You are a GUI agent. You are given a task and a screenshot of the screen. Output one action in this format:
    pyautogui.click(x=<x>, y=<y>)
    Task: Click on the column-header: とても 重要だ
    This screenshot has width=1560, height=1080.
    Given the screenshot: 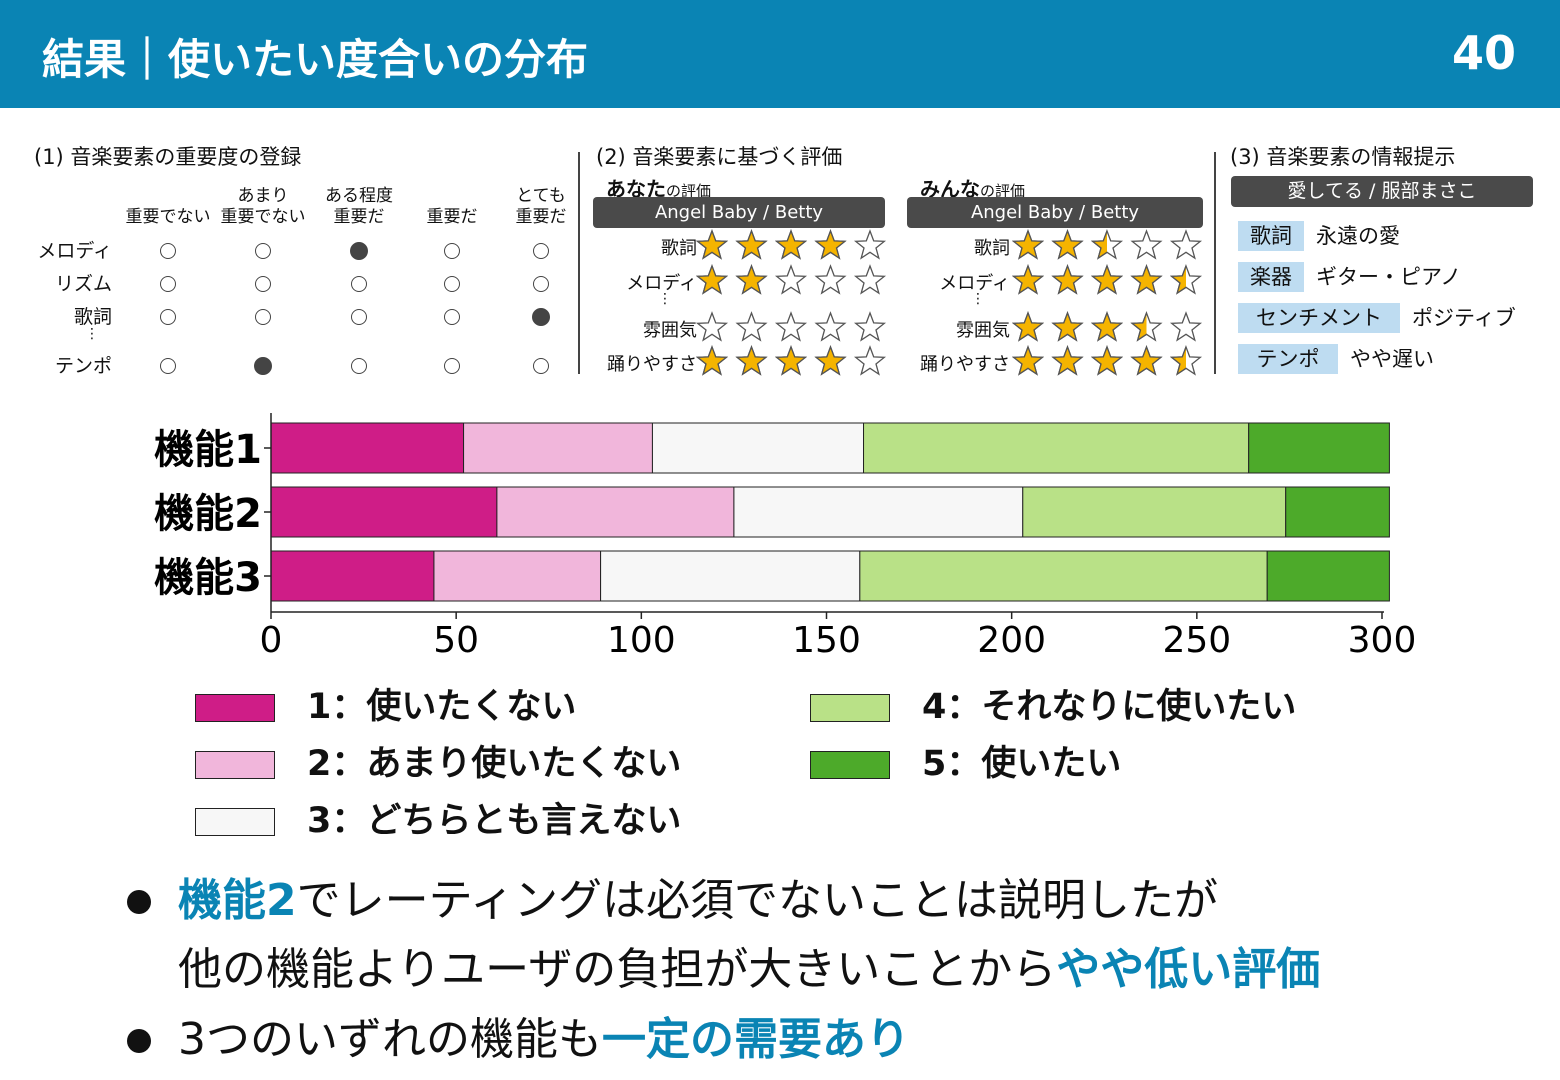 What is the action you would take?
    pyautogui.click(x=541, y=207)
    